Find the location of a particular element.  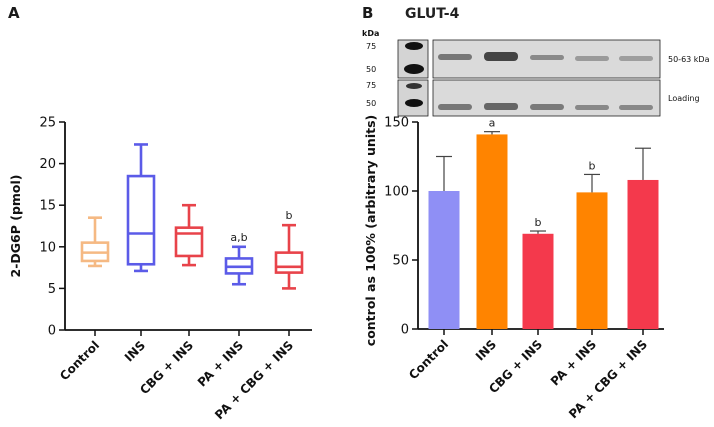

category-label-b: INS is located at coordinates (486, 350).